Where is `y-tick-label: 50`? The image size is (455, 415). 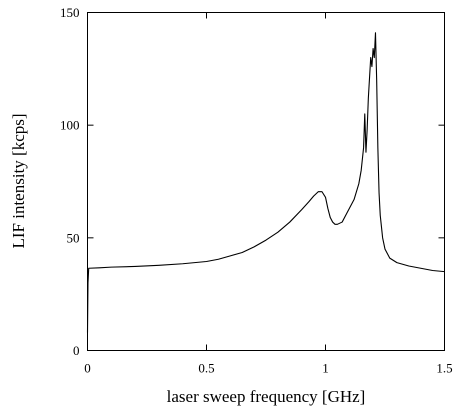
y-tick-label: 50 is located at coordinates (73, 237).